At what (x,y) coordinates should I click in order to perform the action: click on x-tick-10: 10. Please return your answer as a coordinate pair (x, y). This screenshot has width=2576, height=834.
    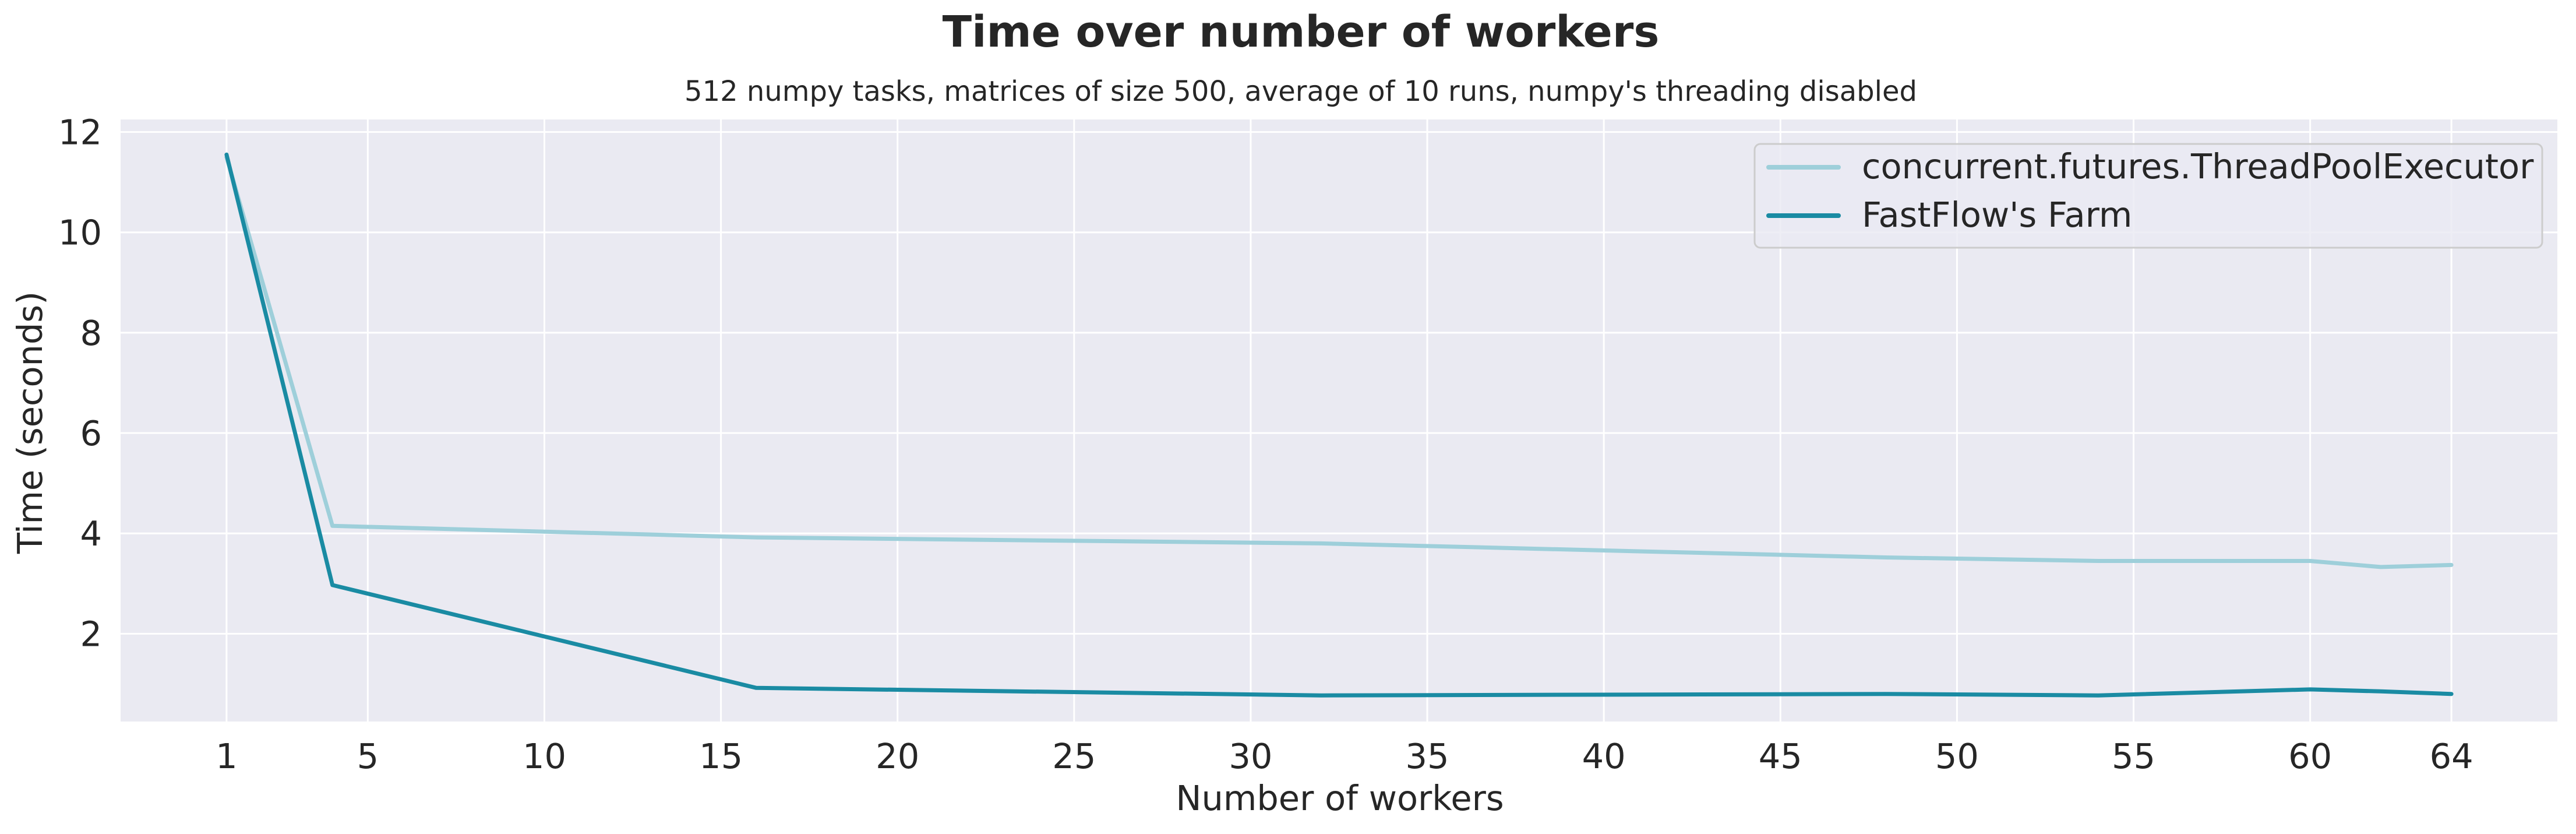
    Looking at the image, I should click on (544, 756).